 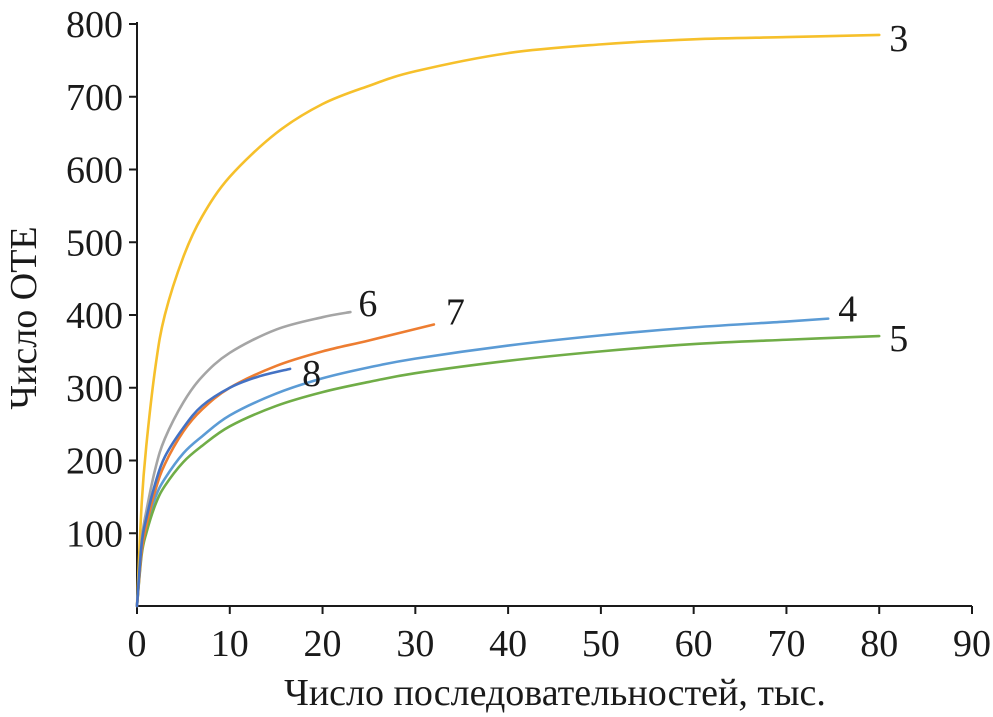 I want to click on x-tick-label: 40, so click(x=508, y=644).